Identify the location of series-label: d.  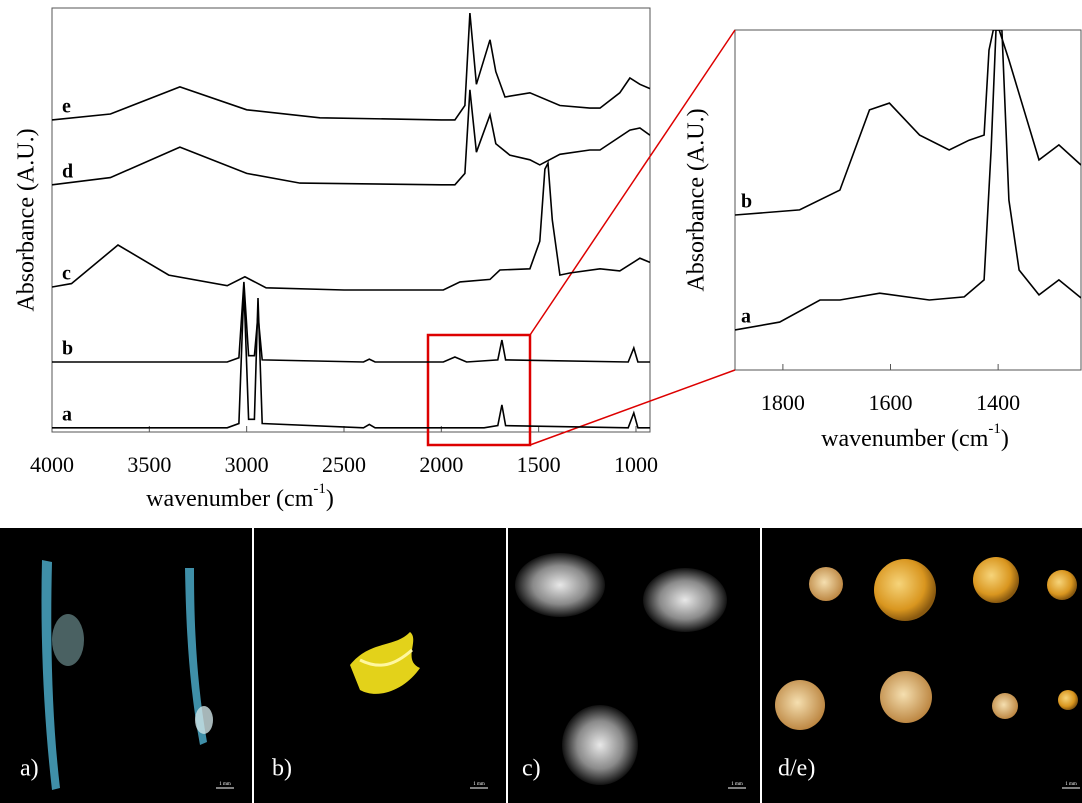
(67, 171).